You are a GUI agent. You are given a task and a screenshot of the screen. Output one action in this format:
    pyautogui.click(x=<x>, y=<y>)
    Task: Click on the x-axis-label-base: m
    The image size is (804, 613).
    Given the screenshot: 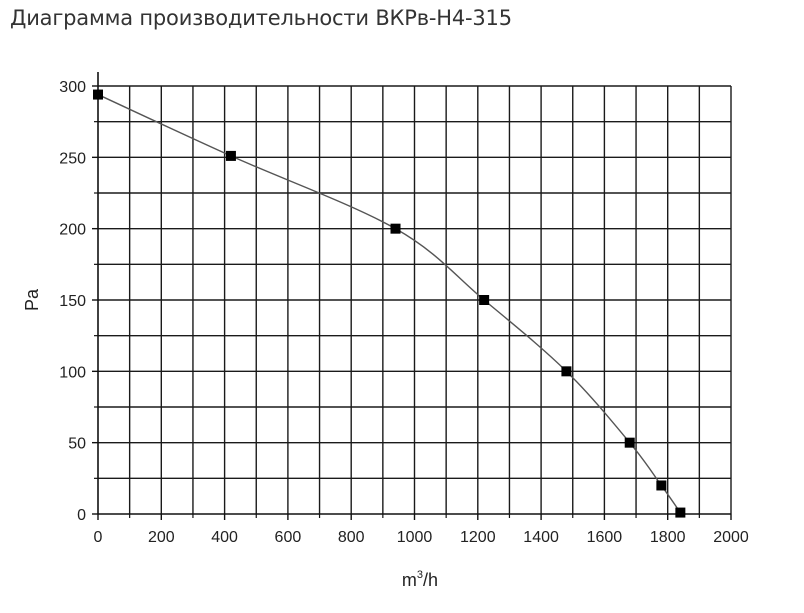 What is the action you would take?
    pyautogui.click(x=409, y=580)
    